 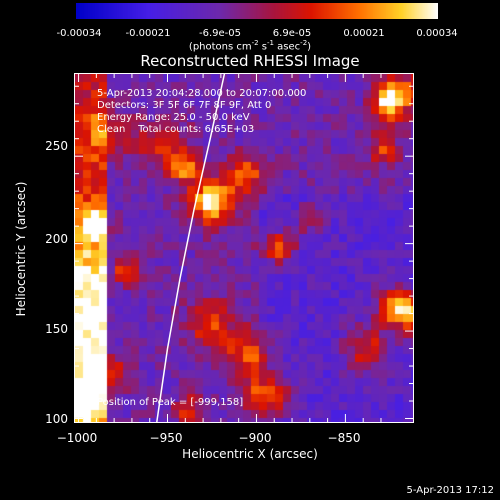 I want to click on info-energy: Energy Range: 25.0 - 50.0 keV, so click(x=173, y=117).